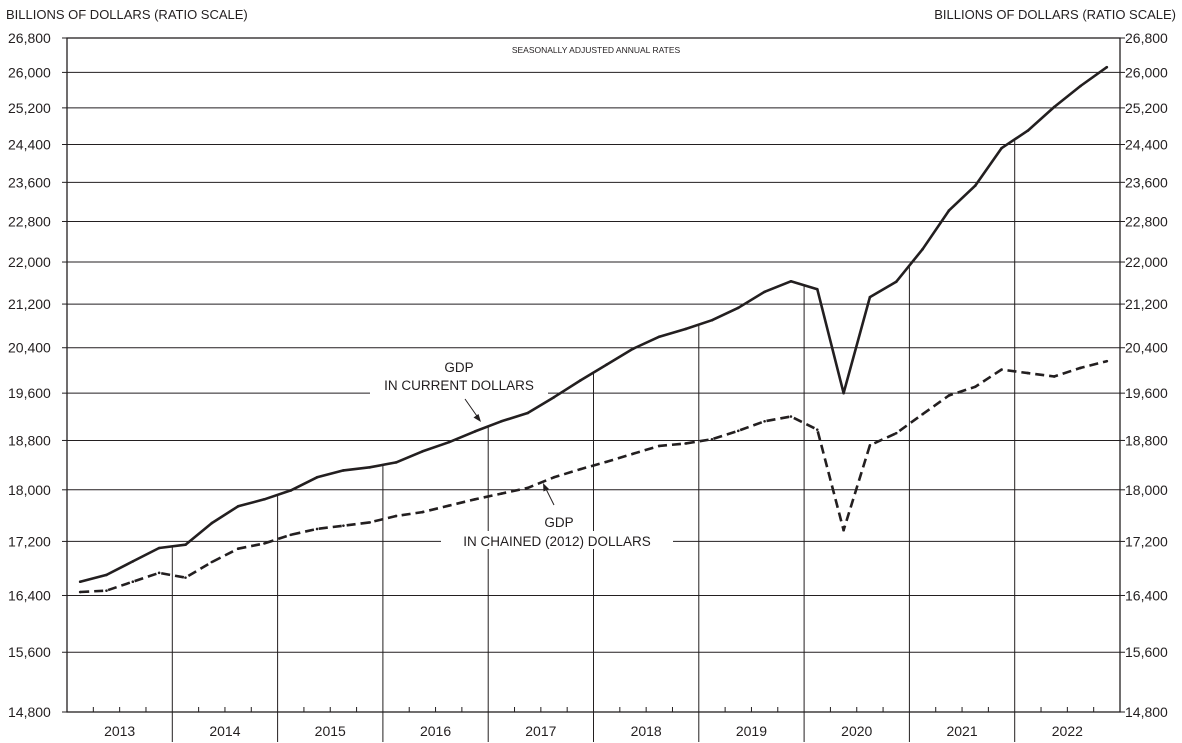 This screenshot has width=1182, height=743. I want to click on y-tick-label-left: 18,000, so click(29, 490).